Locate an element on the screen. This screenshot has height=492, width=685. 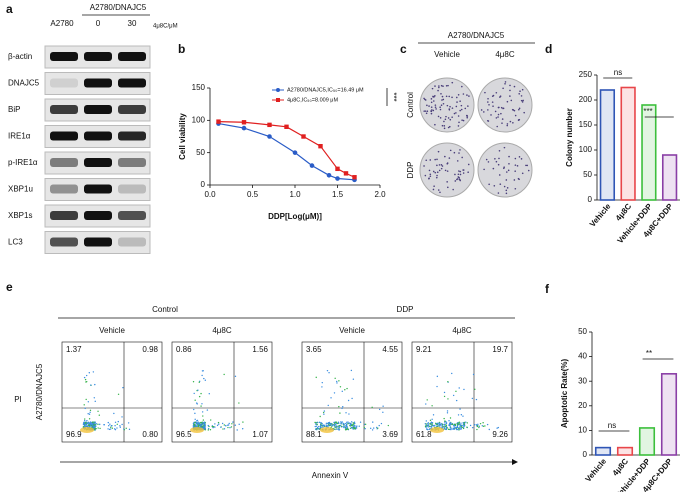
row-label: Control is located at coordinates (410, 105).